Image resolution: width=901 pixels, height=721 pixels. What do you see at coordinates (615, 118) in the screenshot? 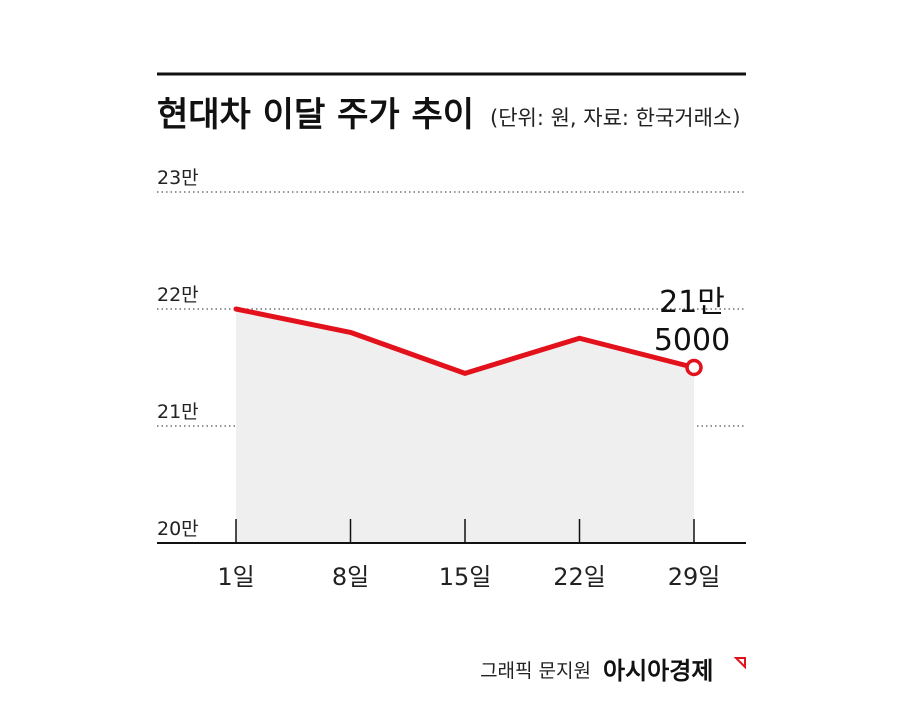
I see `chart-subtitle: (단위: 원, 자료: 한국거래소)` at bounding box center [615, 118].